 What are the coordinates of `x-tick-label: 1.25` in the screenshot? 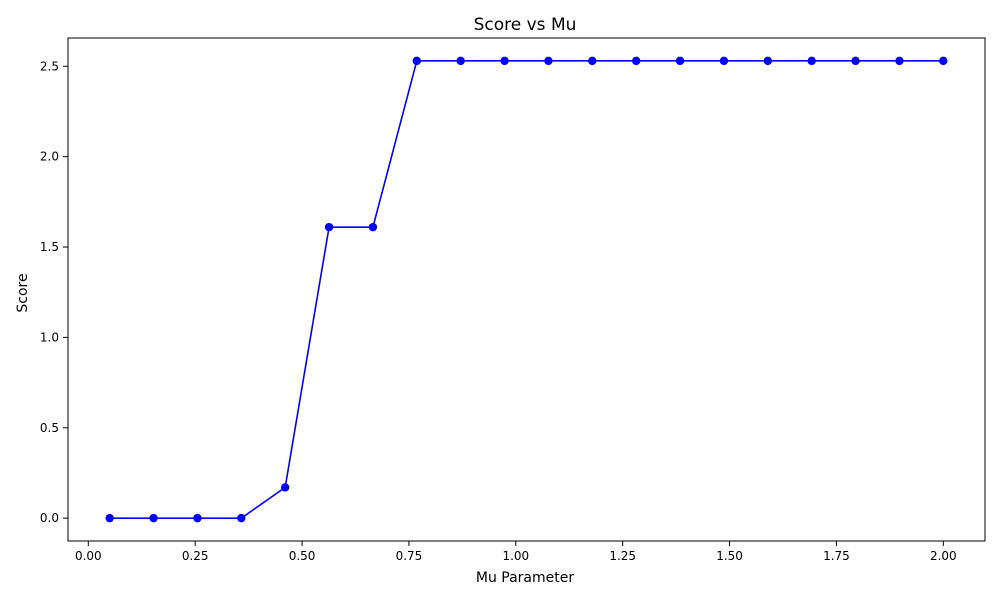 It's located at (622, 556).